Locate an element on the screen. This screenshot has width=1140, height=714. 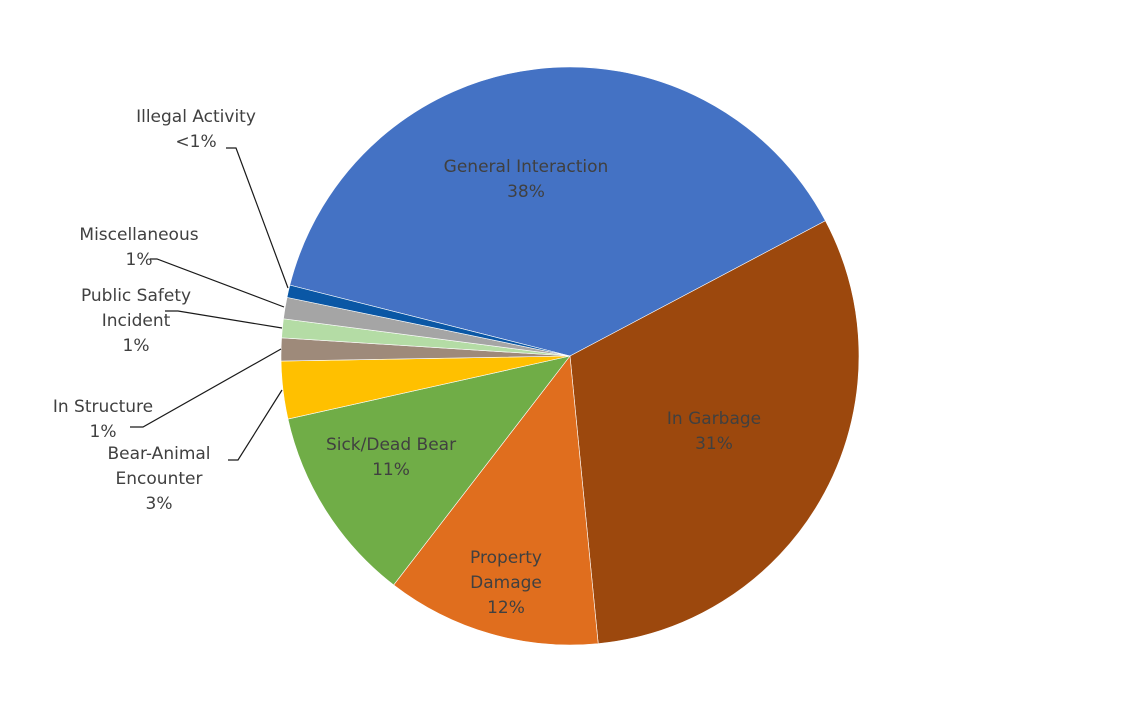
slice-sick-dead-bear is located at coordinates (429, 470).